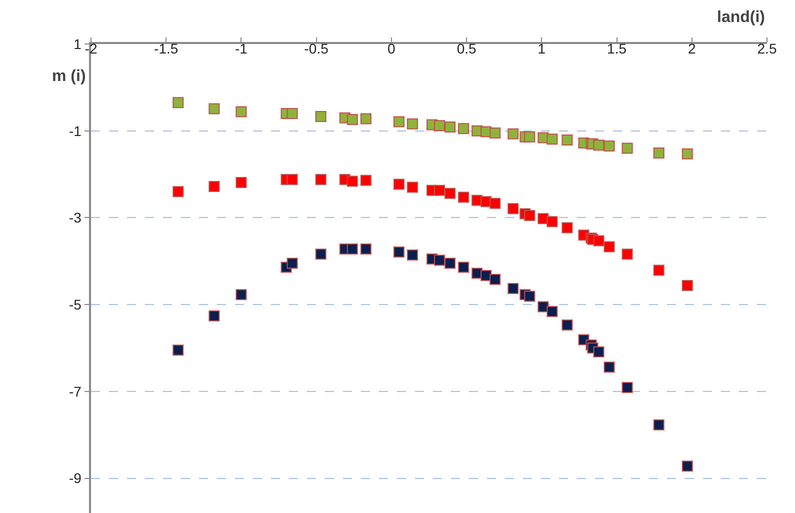 The image size is (795, 513). I want to click on x-tick-label: -2, so click(91, 48).